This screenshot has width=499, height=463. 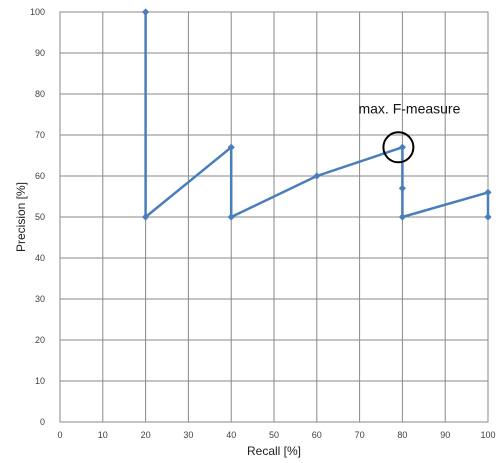 I want to click on y-tick-label: 0, so click(x=42, y=422).